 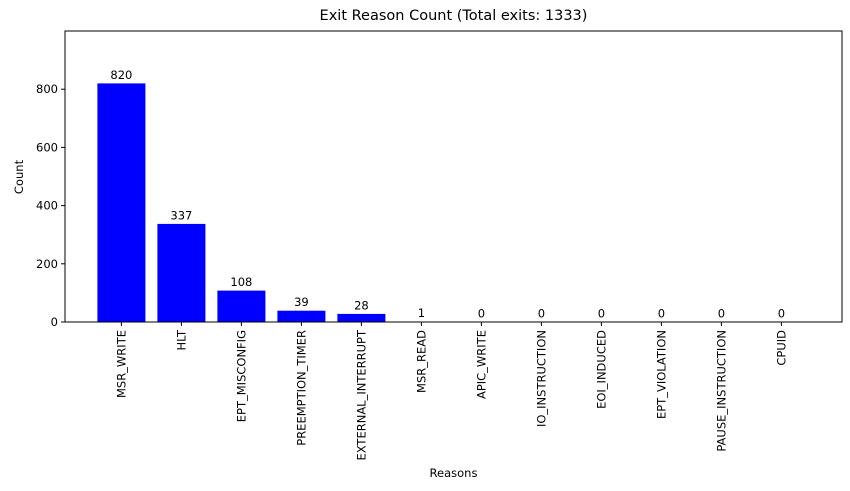 I want to click on chart-title: Exit Reason Count (Total exits: 1333), so click(x=453, y=16).